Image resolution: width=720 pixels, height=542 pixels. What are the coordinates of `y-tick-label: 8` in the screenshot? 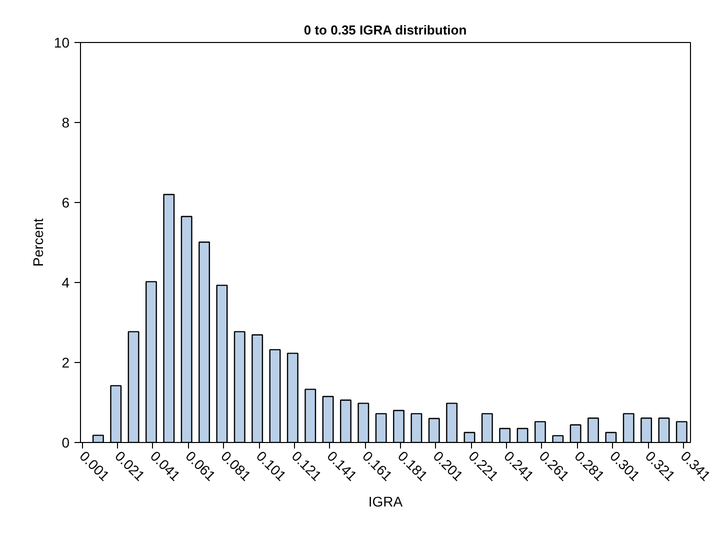 It's located at (66, 122).